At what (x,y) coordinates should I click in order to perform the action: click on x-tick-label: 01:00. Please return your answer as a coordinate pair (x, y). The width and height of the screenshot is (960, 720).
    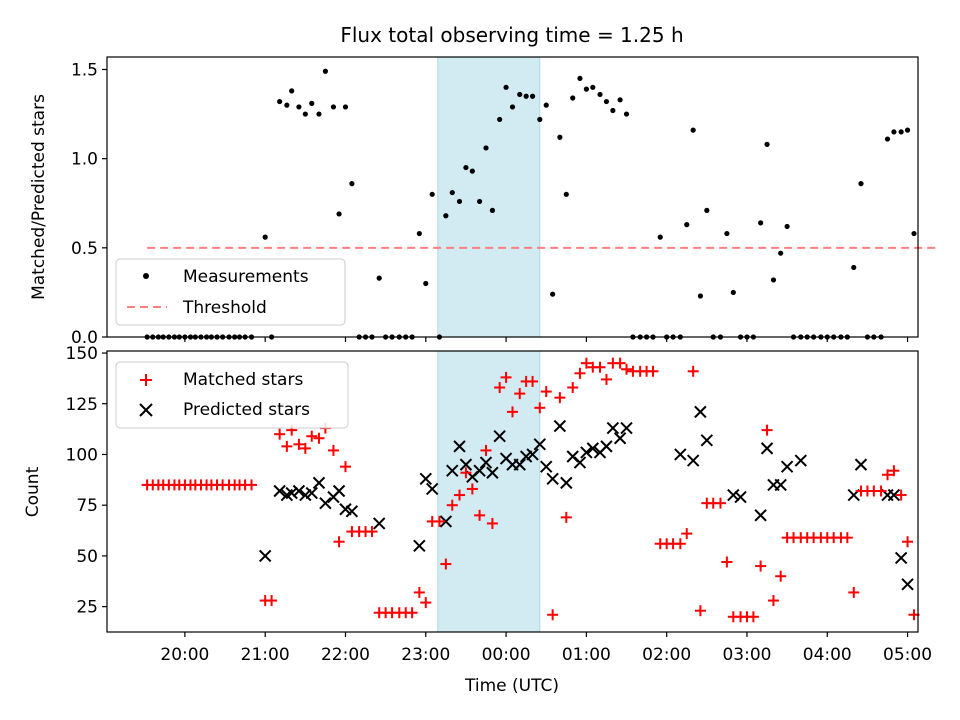
    Looking at the image, I should click on (586, 655).